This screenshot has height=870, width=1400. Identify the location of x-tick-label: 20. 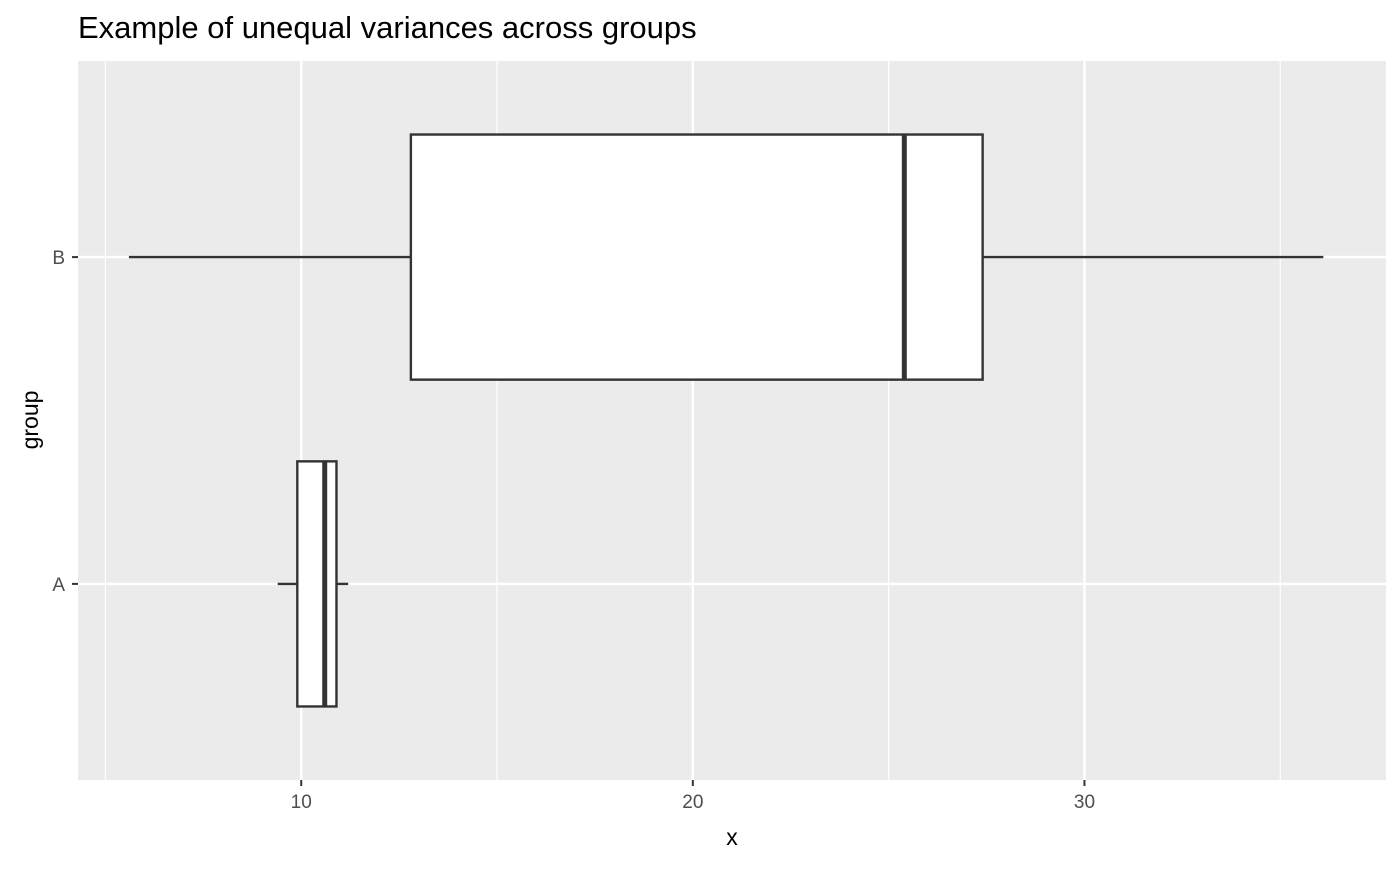
(692, 802).